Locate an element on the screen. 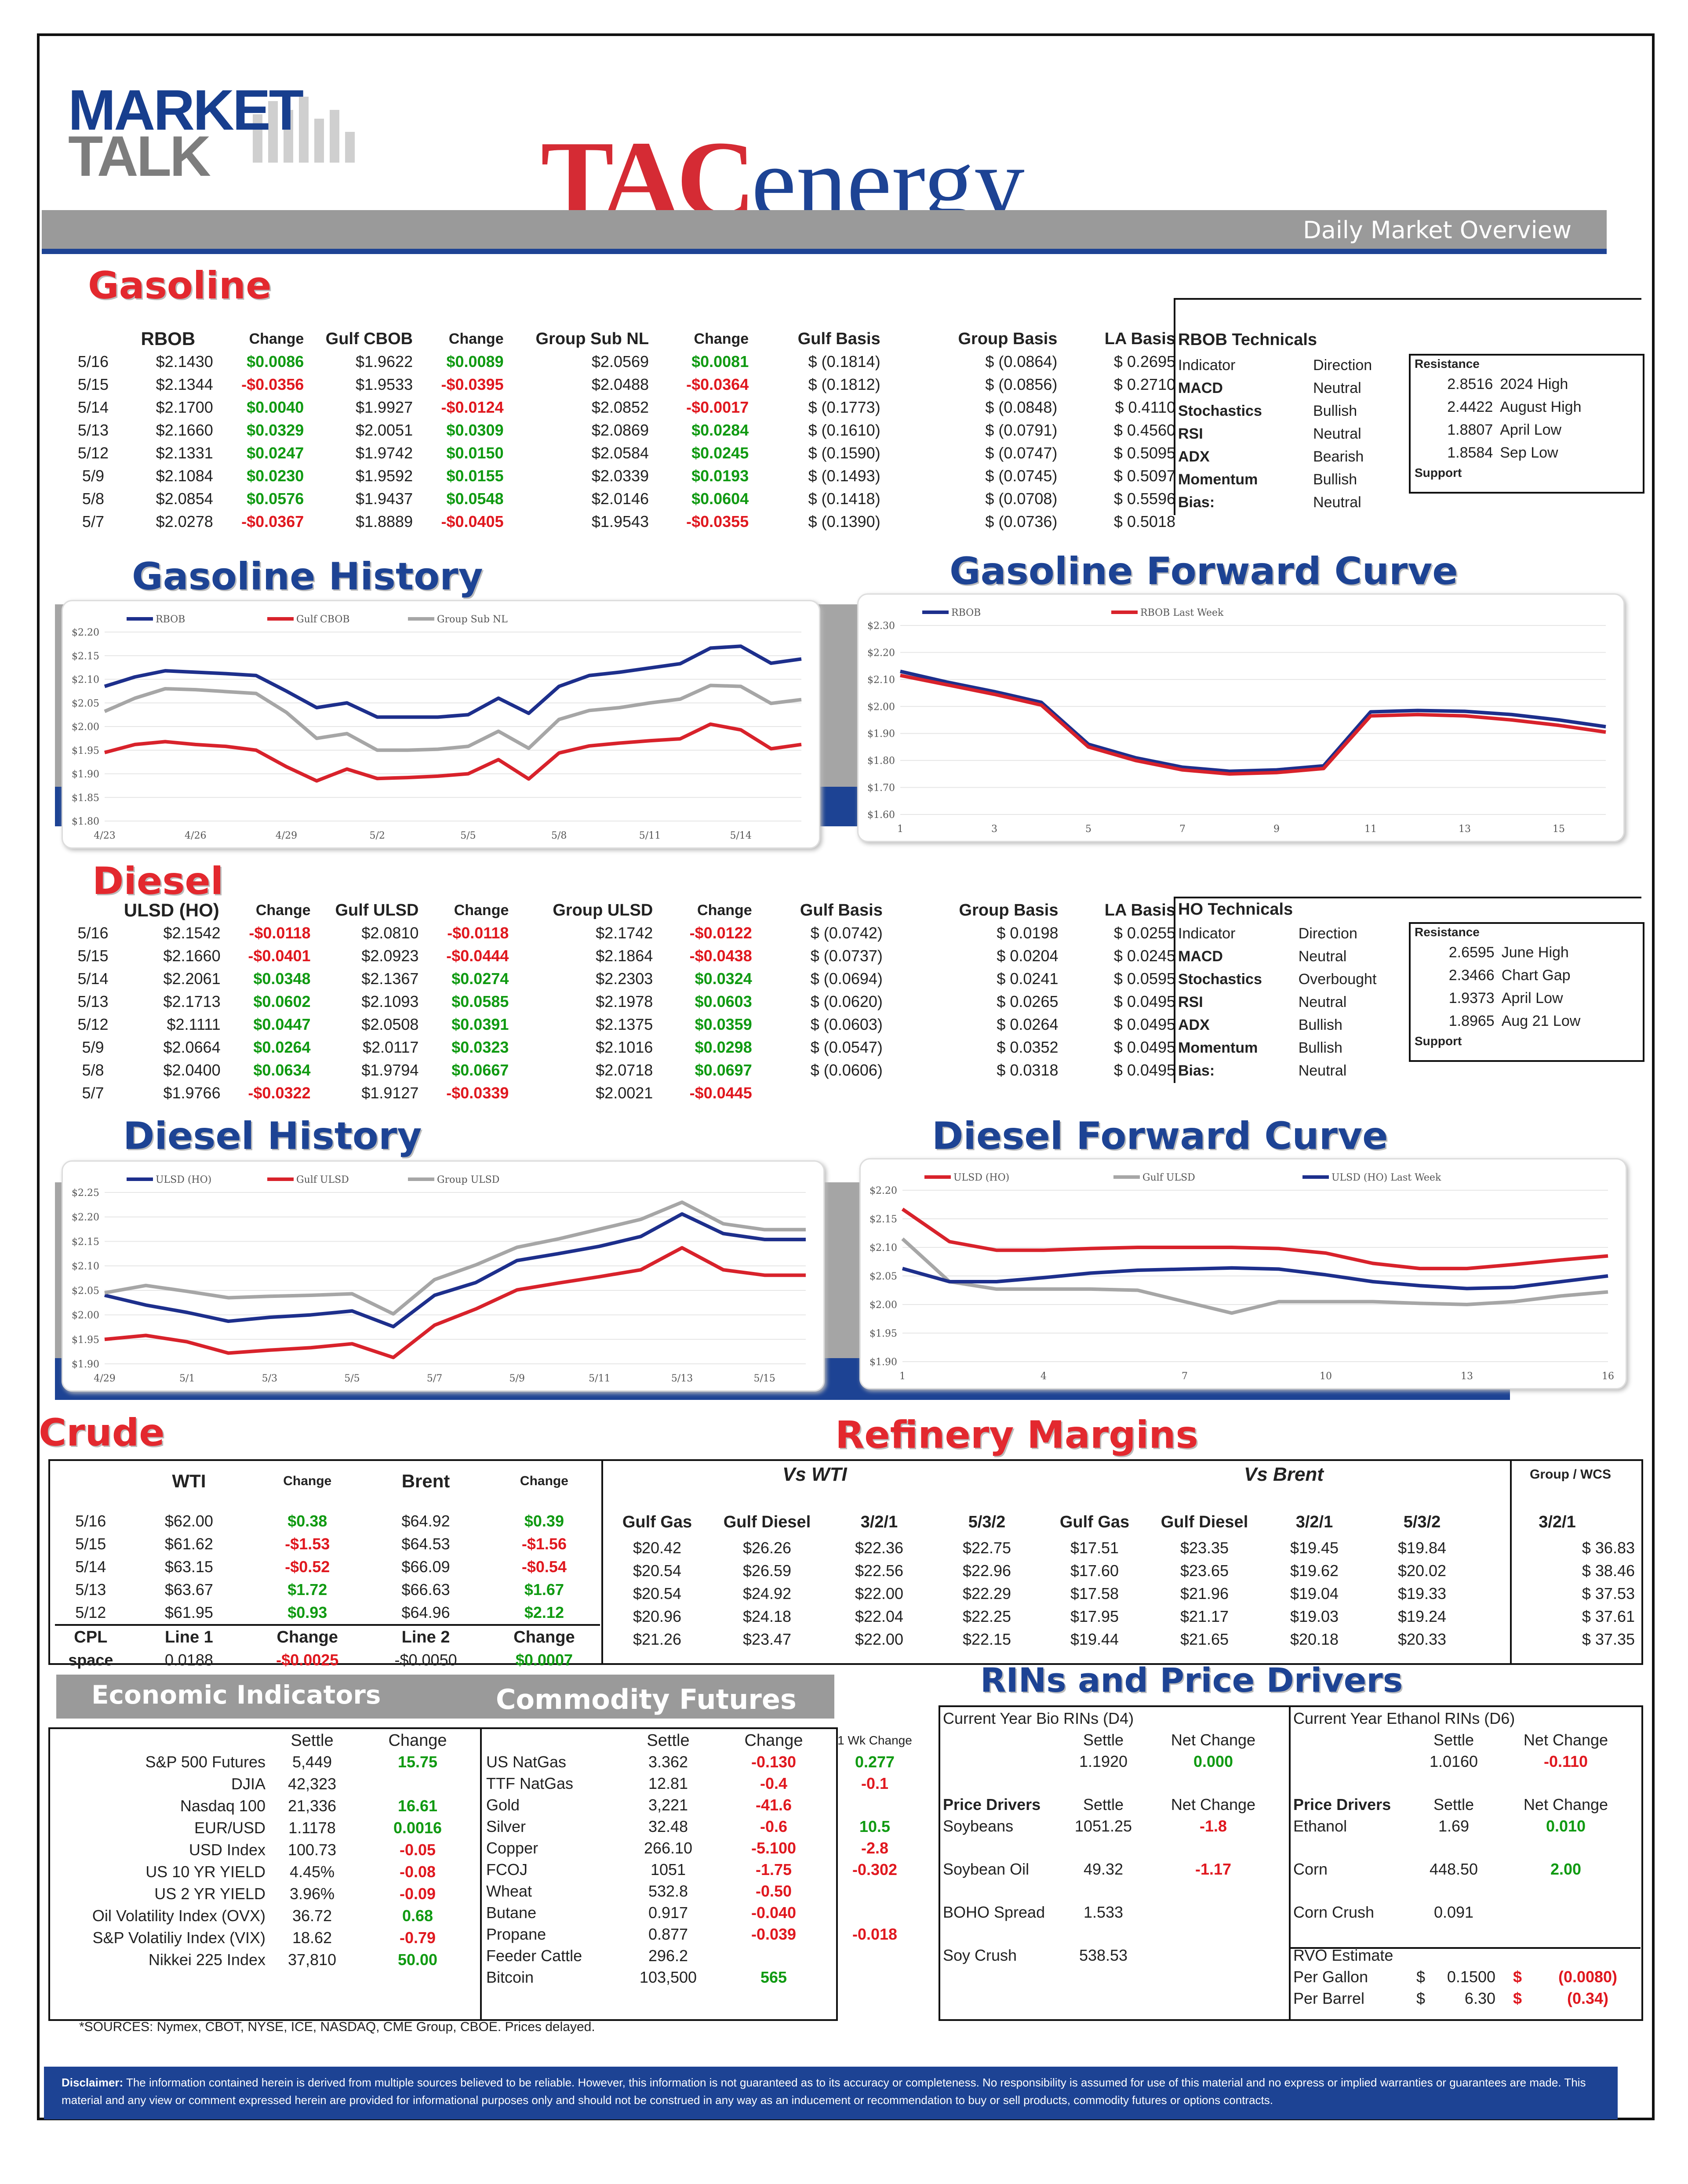 Image resolution: width=1688 pixels, height=2184 pixels. space-cell: -$0.0025 is located at coordinates (307, 1660).